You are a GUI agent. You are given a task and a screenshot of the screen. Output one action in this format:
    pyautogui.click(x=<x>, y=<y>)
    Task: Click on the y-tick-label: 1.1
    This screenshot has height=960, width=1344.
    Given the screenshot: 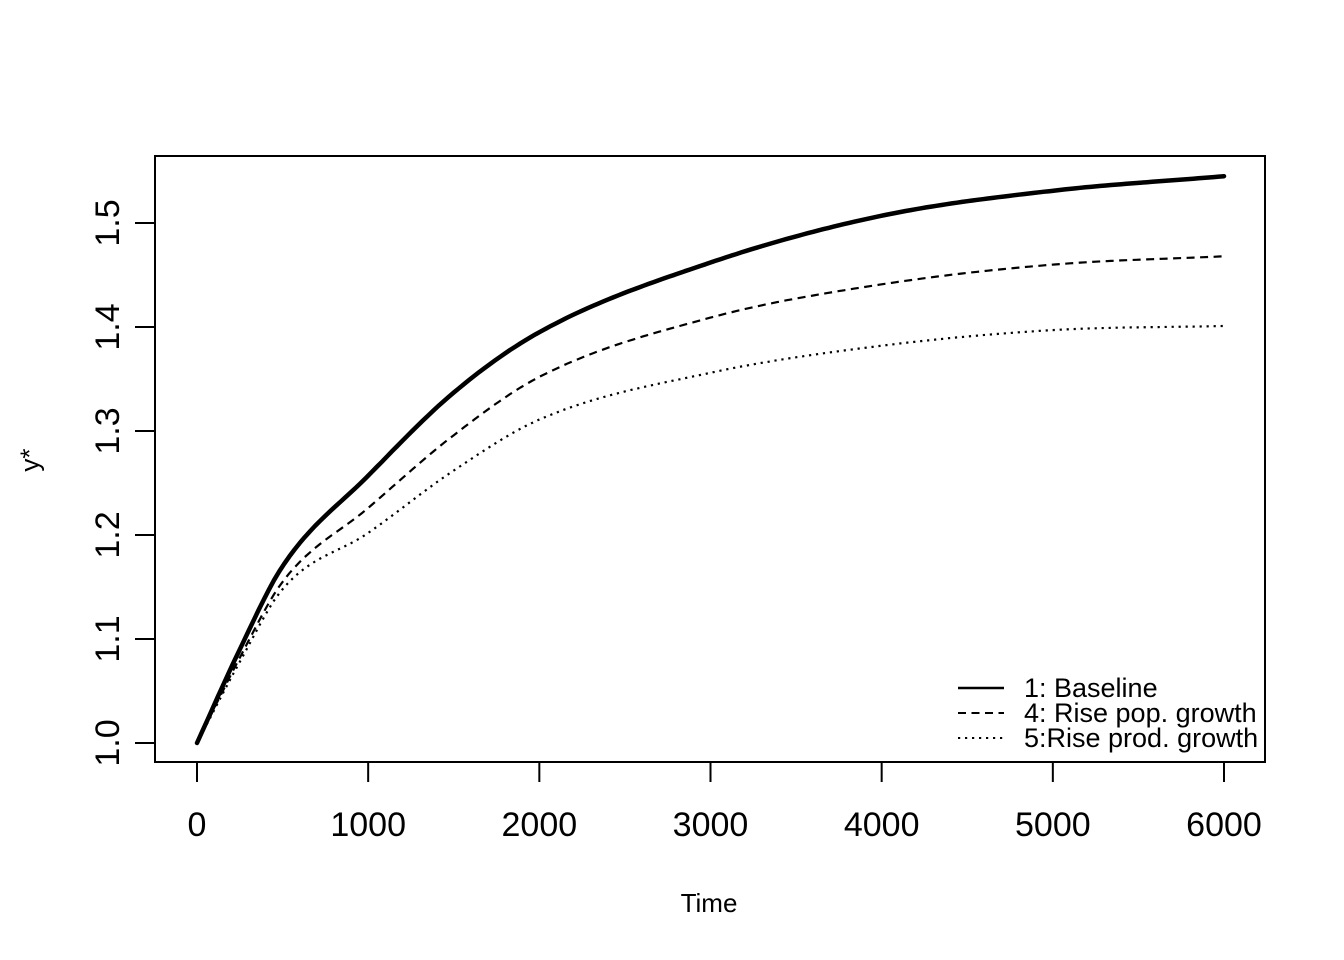 What is the action you would take?
    pyautogui.click(x=108, y=638)
    